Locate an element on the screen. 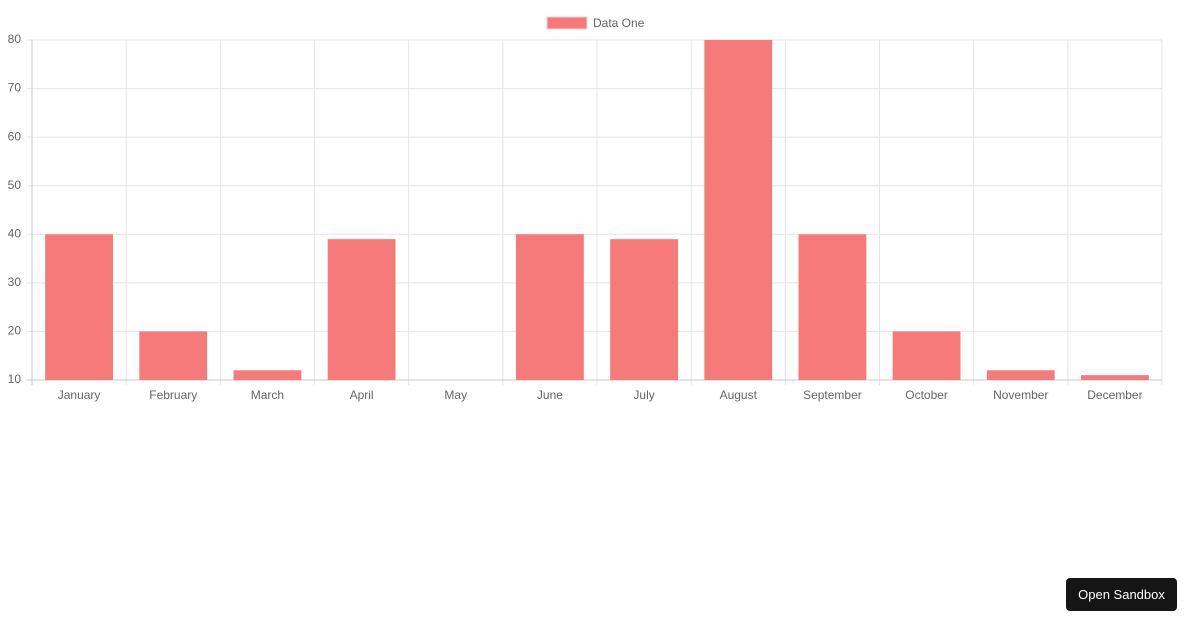 The image size is (1200, 630). x-tick-label: July is located at coordinates (643, 395).